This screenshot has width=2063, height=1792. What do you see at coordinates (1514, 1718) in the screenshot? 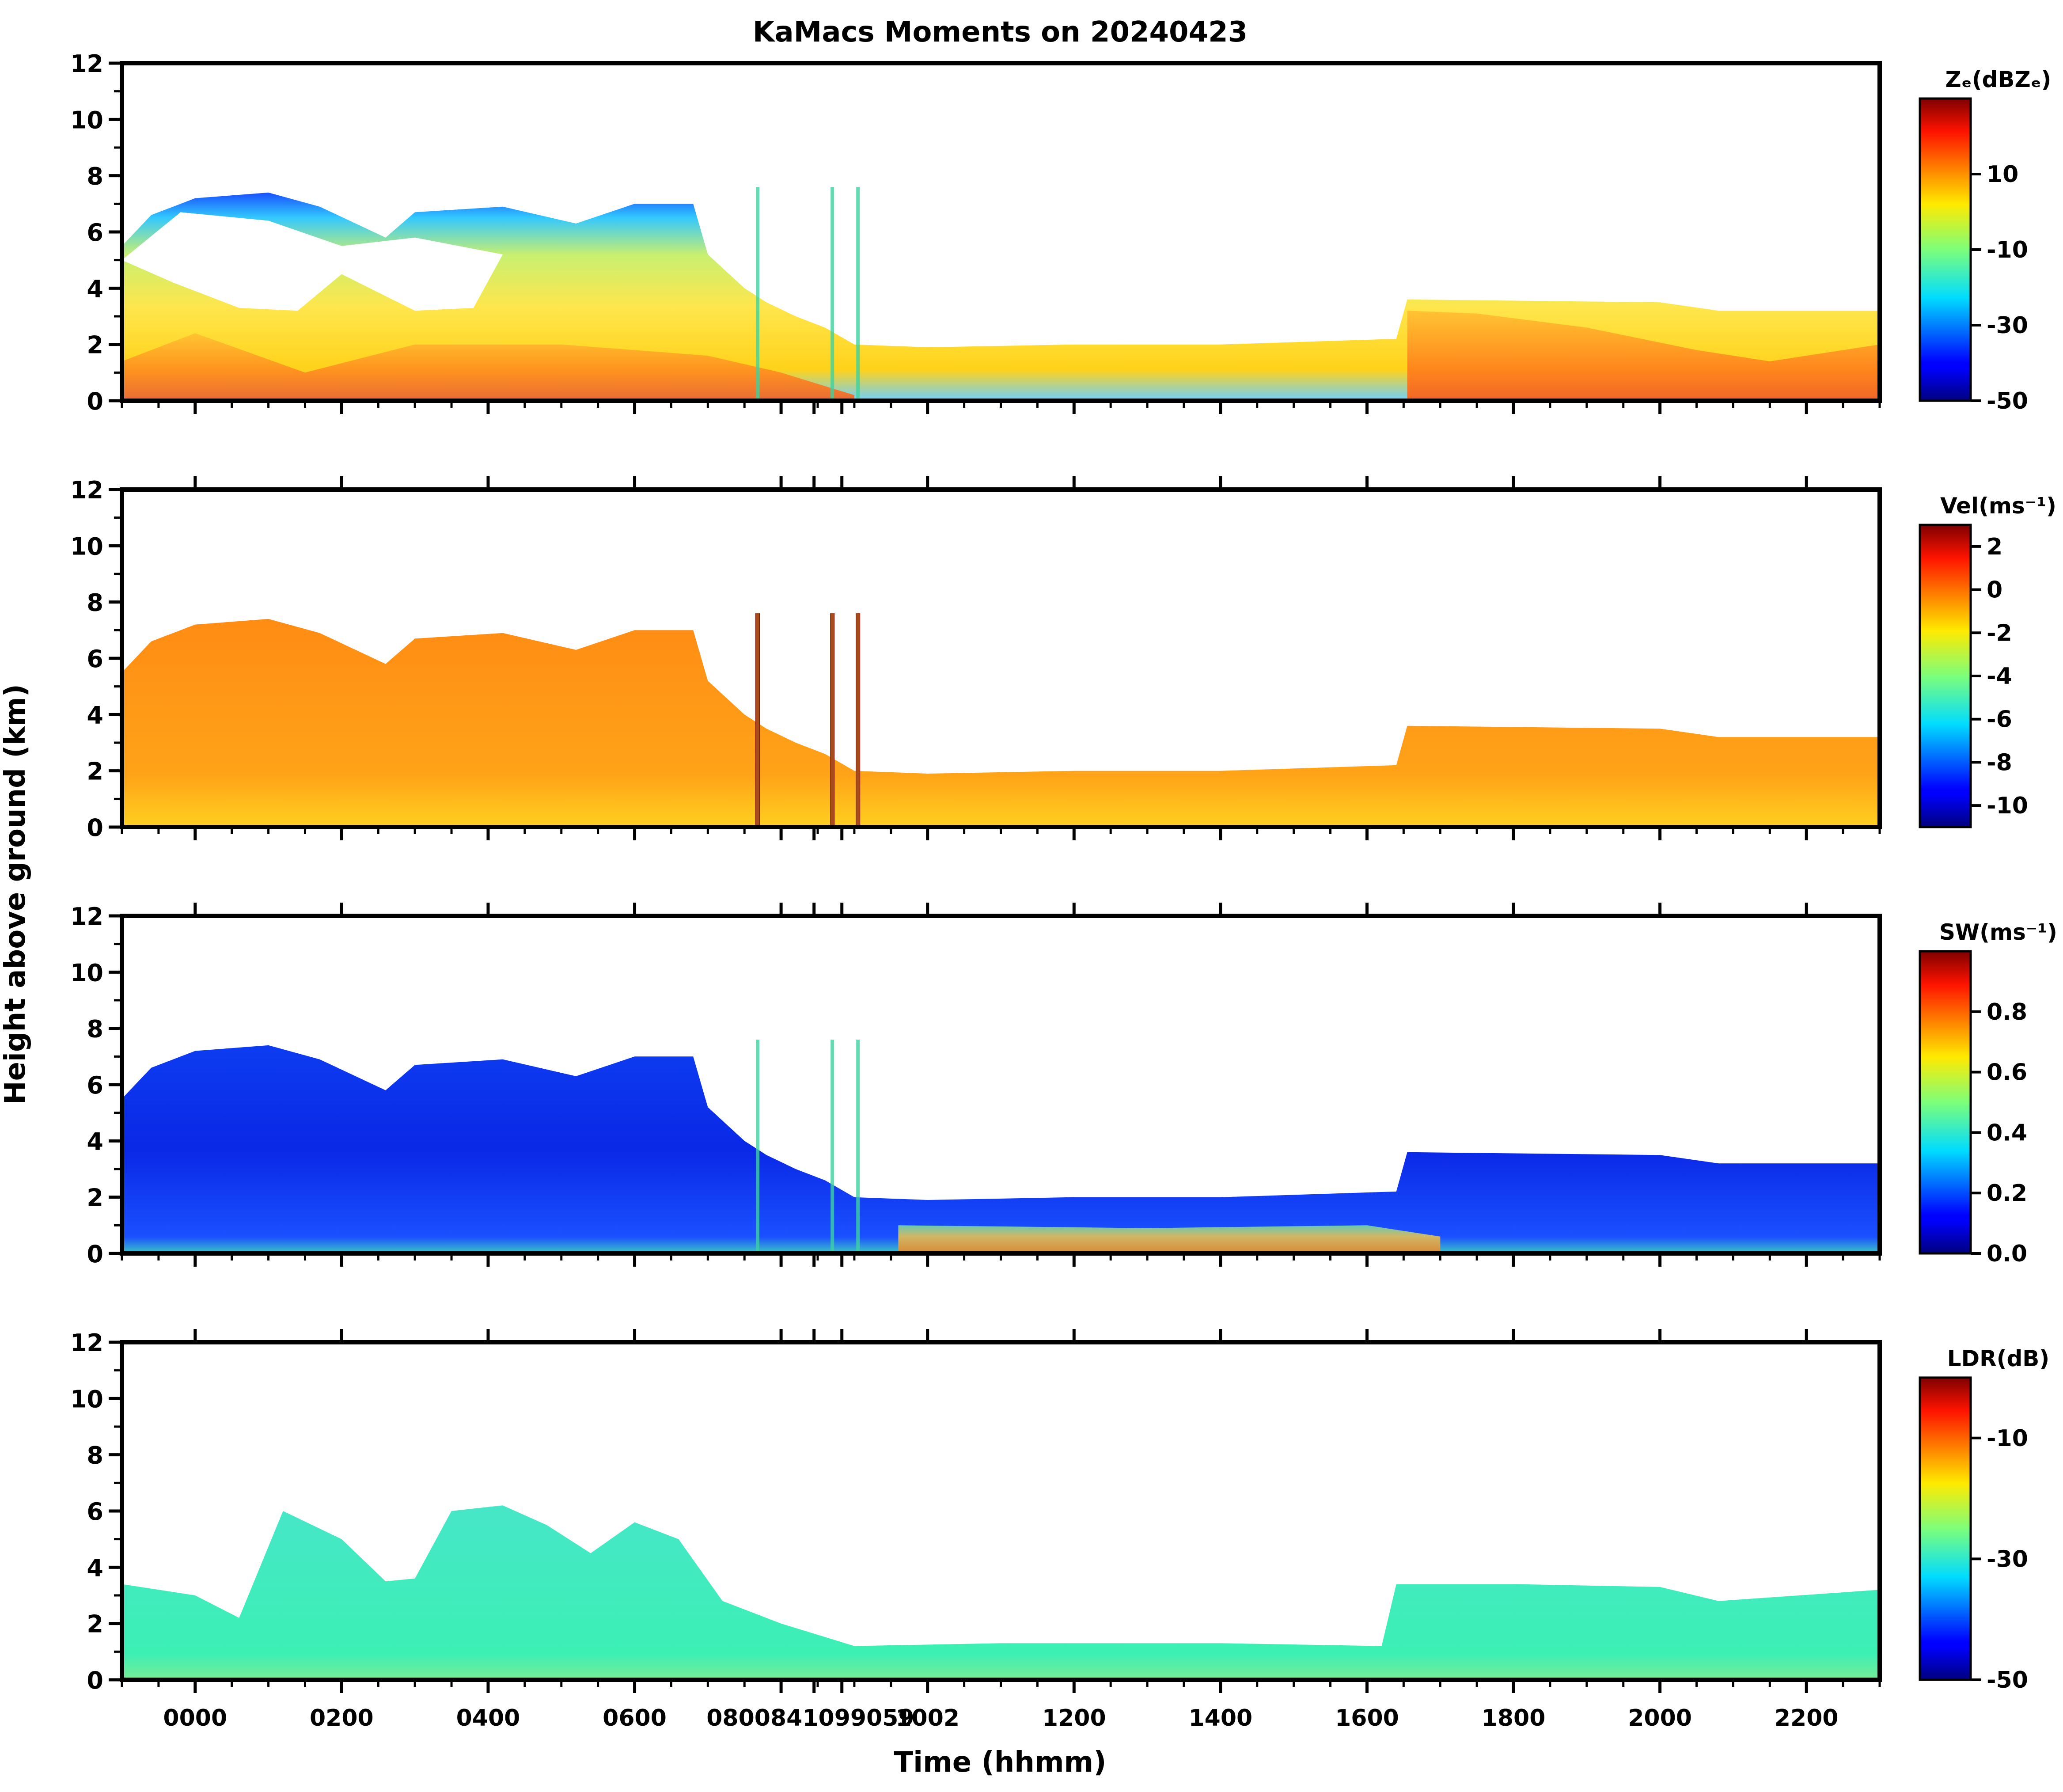
I see `x-tick-label: 1800` at bounding box center [1514, 1718].